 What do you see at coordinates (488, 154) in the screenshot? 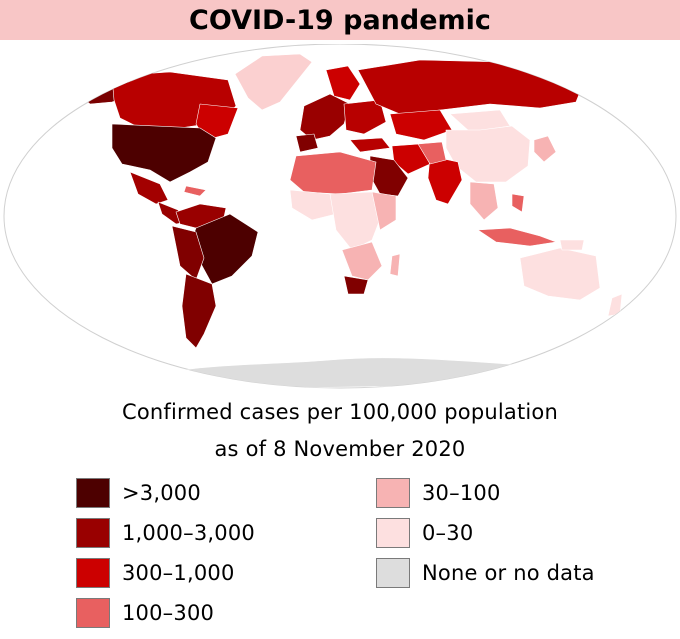
I see `region-china` at bounding box center [488, 154].